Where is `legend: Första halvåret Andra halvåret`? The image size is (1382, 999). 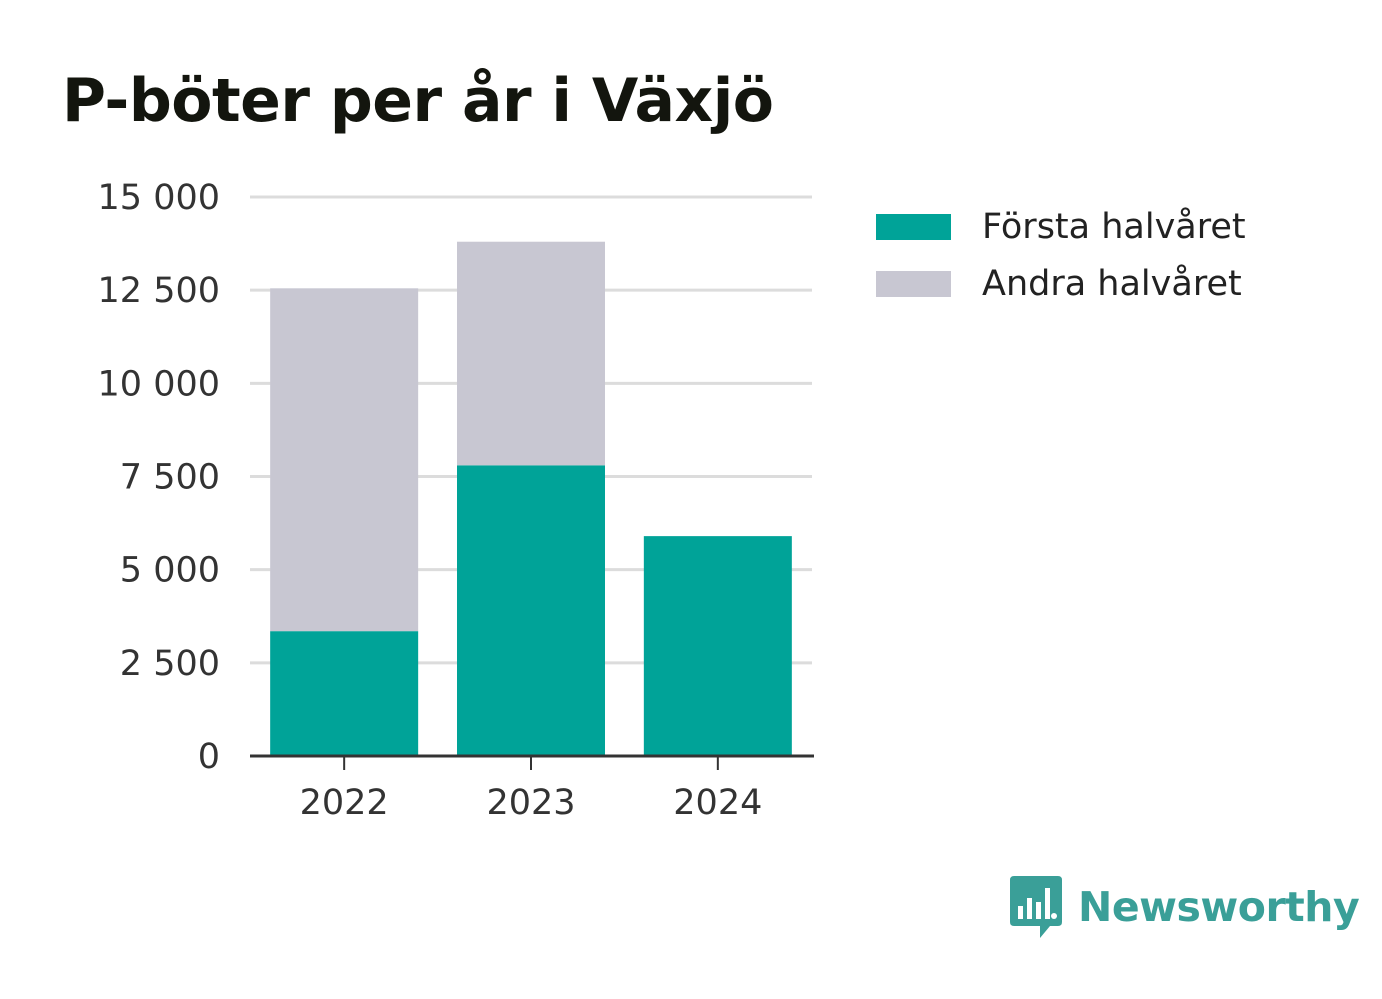 legend: Första halvåret Andra halvåret is located at coordinates (1061, 255).